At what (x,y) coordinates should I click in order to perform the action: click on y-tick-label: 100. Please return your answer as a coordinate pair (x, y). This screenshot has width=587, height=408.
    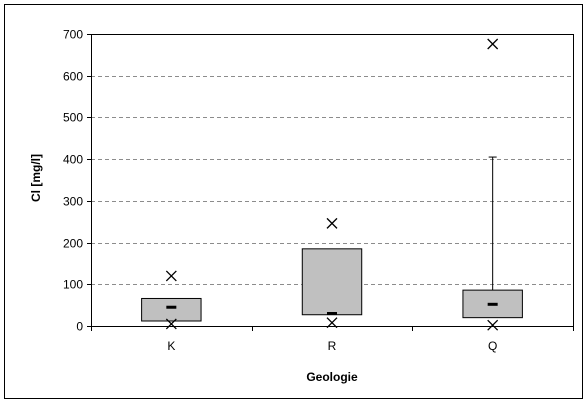
    Looking at the image, I should click on (73, 285).